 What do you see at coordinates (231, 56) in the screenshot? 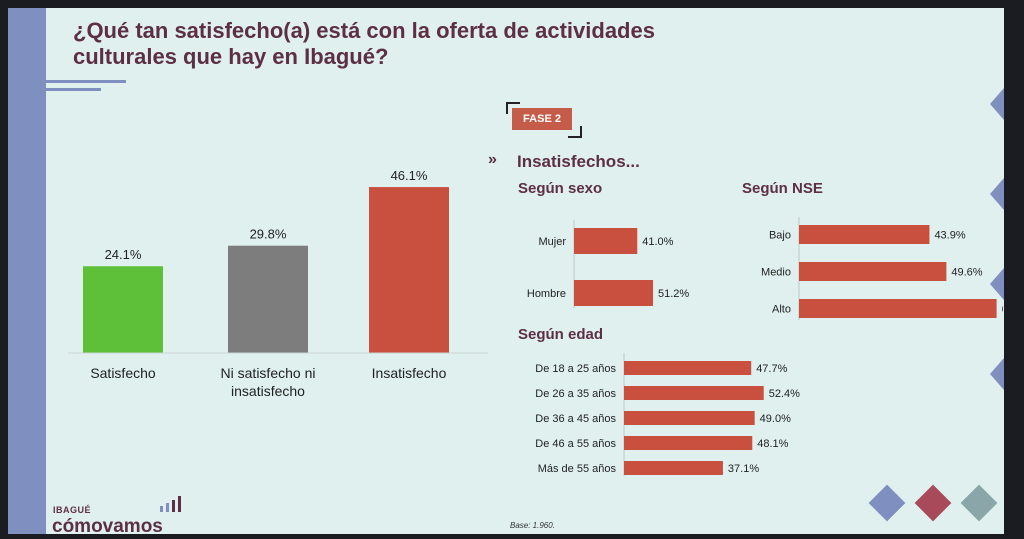
I see `title-line-2: culturales que hay en Ibagué?` at bounding box center [231, 56].